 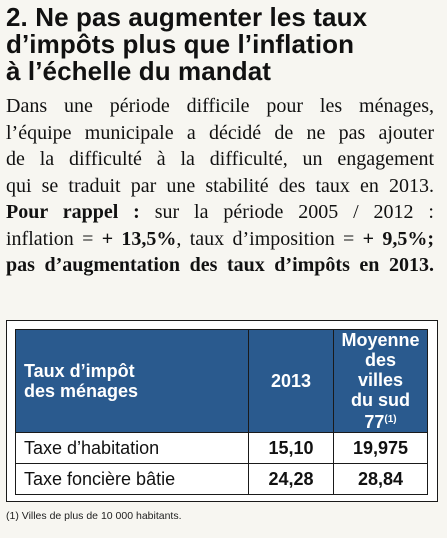 What do you see at coordinates (79, 371) in the screenshot?
I see `header-label-line: Taux d’impôt` at bounding box center [79, 371].